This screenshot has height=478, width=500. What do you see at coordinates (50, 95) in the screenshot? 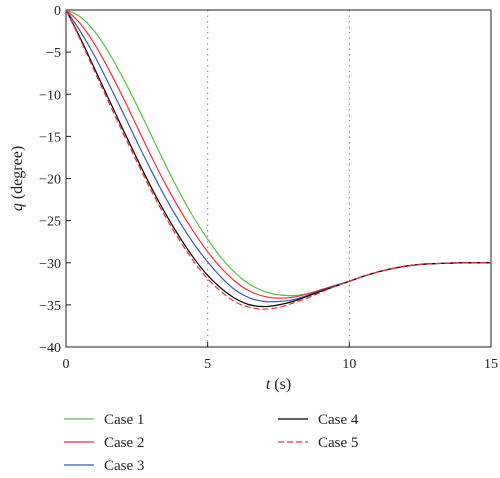
I see `y-tick-label: −10` at bounding box center [50, 95].